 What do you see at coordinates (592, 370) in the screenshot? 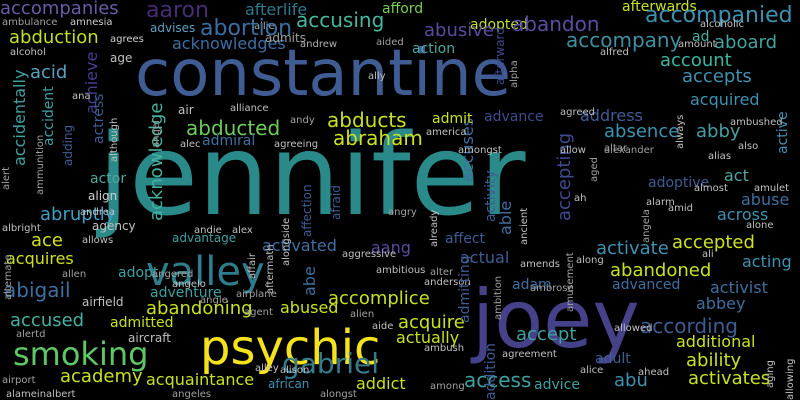
I see `word-alice: alice` at bounding box center [592, 370].